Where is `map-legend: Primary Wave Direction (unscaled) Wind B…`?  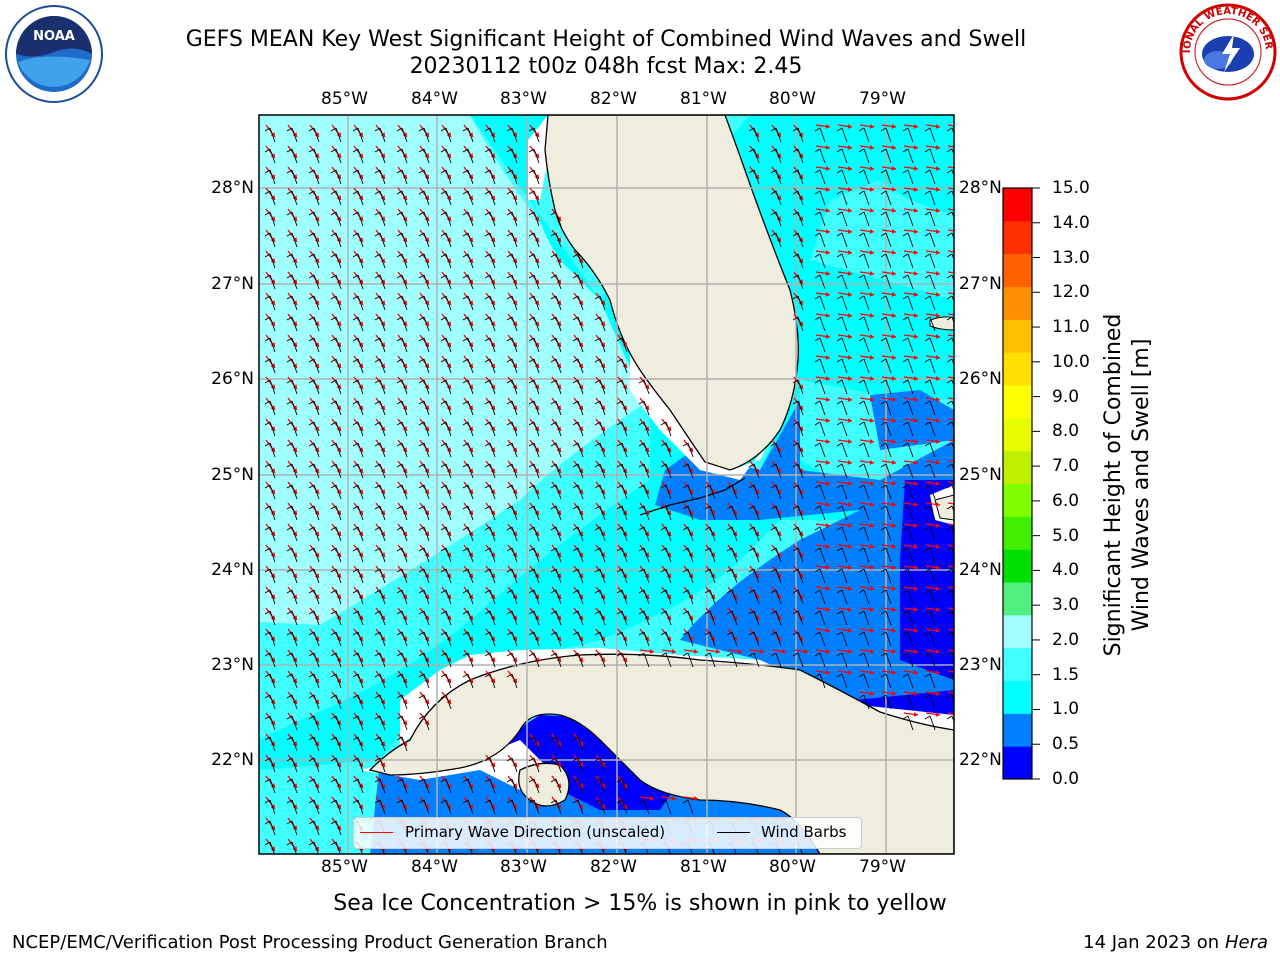 map-legend: Primary Wave Direction (unscaled) Wind B… is located at coordinates (607, 833).